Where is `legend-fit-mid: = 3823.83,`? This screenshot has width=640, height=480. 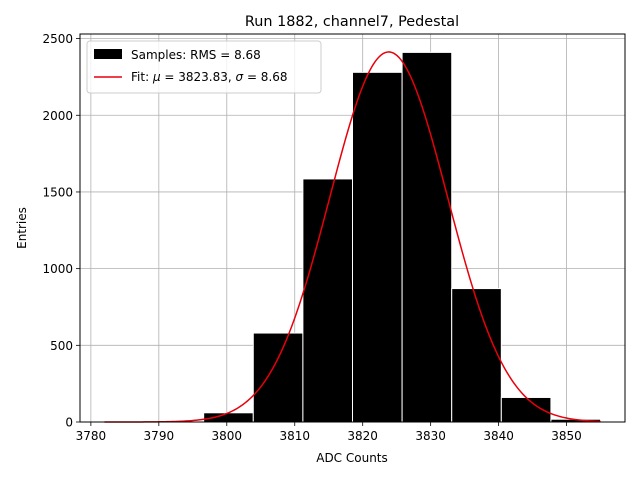 legend-fit-mid: = 3823.83, is located at coordinates (198, 77).